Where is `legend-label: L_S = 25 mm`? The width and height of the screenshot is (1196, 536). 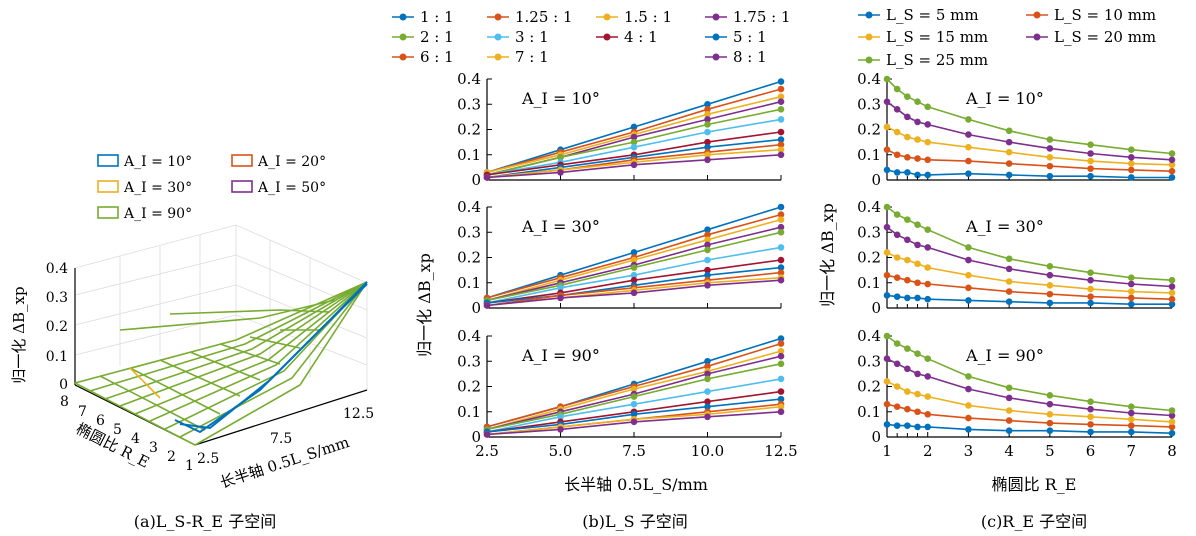 legend-label: L_S = 25 mm is located at coordinates (937, 60).